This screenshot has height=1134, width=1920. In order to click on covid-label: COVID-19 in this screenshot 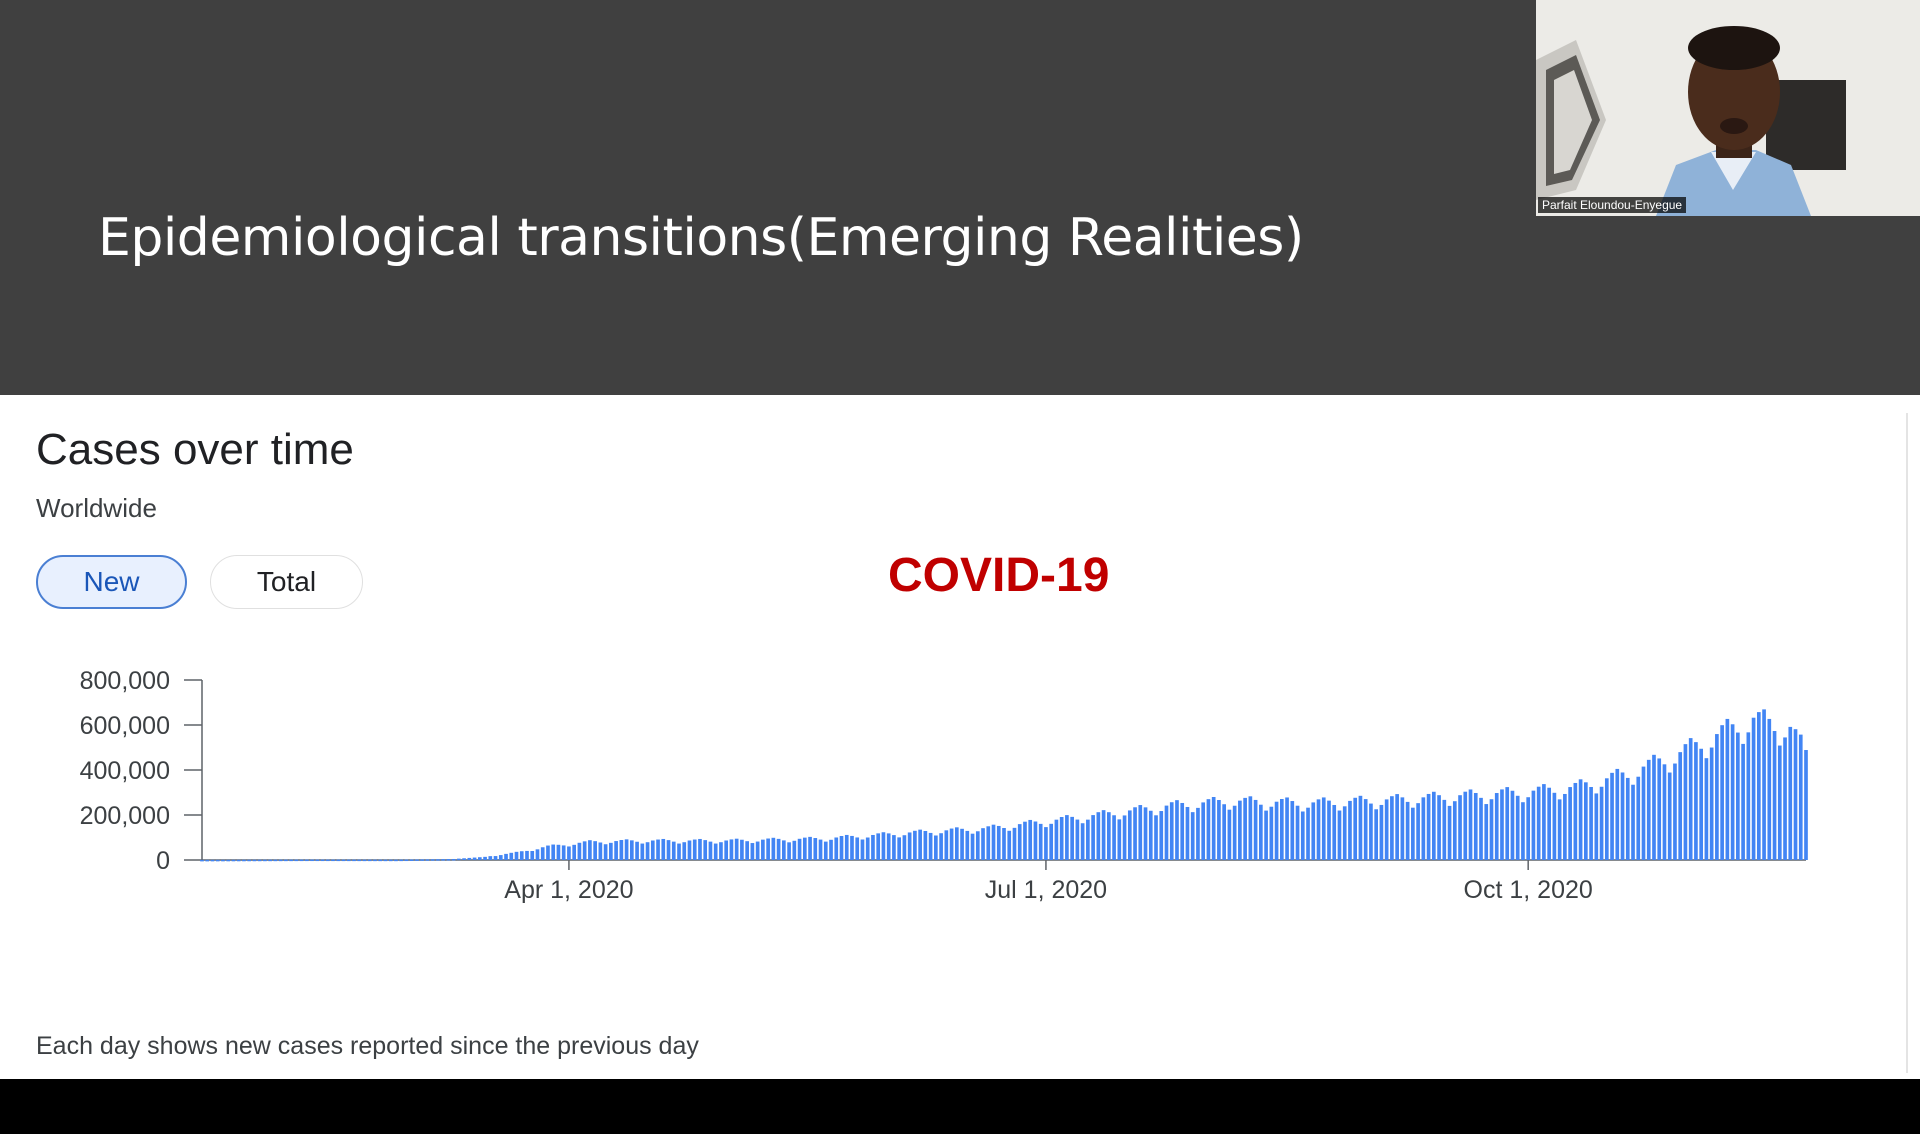, I will do `click(999, 575)`.